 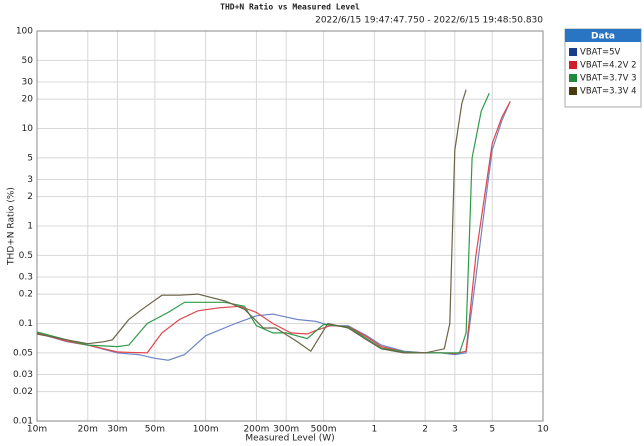 I want to click on y-tick-label: 3, so click(x=30, y=180).